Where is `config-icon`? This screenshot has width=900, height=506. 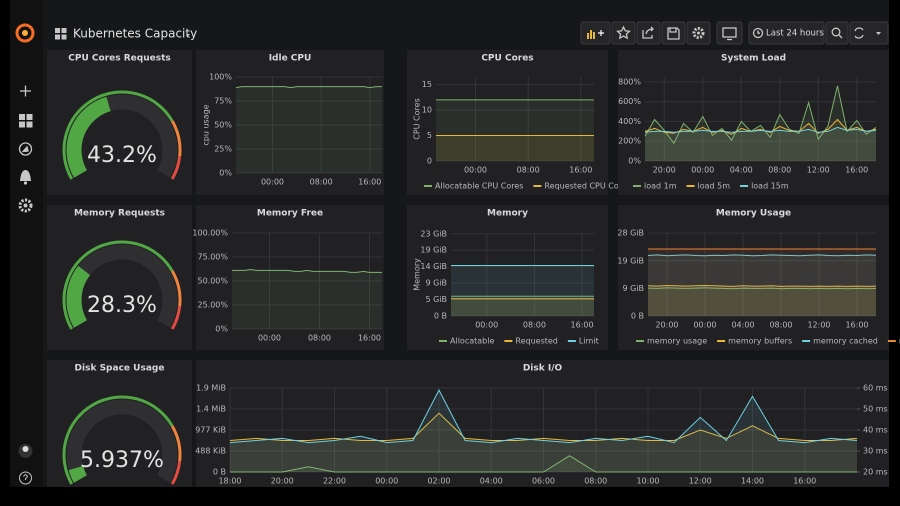
config-icon is located at coordinates (25, 205).